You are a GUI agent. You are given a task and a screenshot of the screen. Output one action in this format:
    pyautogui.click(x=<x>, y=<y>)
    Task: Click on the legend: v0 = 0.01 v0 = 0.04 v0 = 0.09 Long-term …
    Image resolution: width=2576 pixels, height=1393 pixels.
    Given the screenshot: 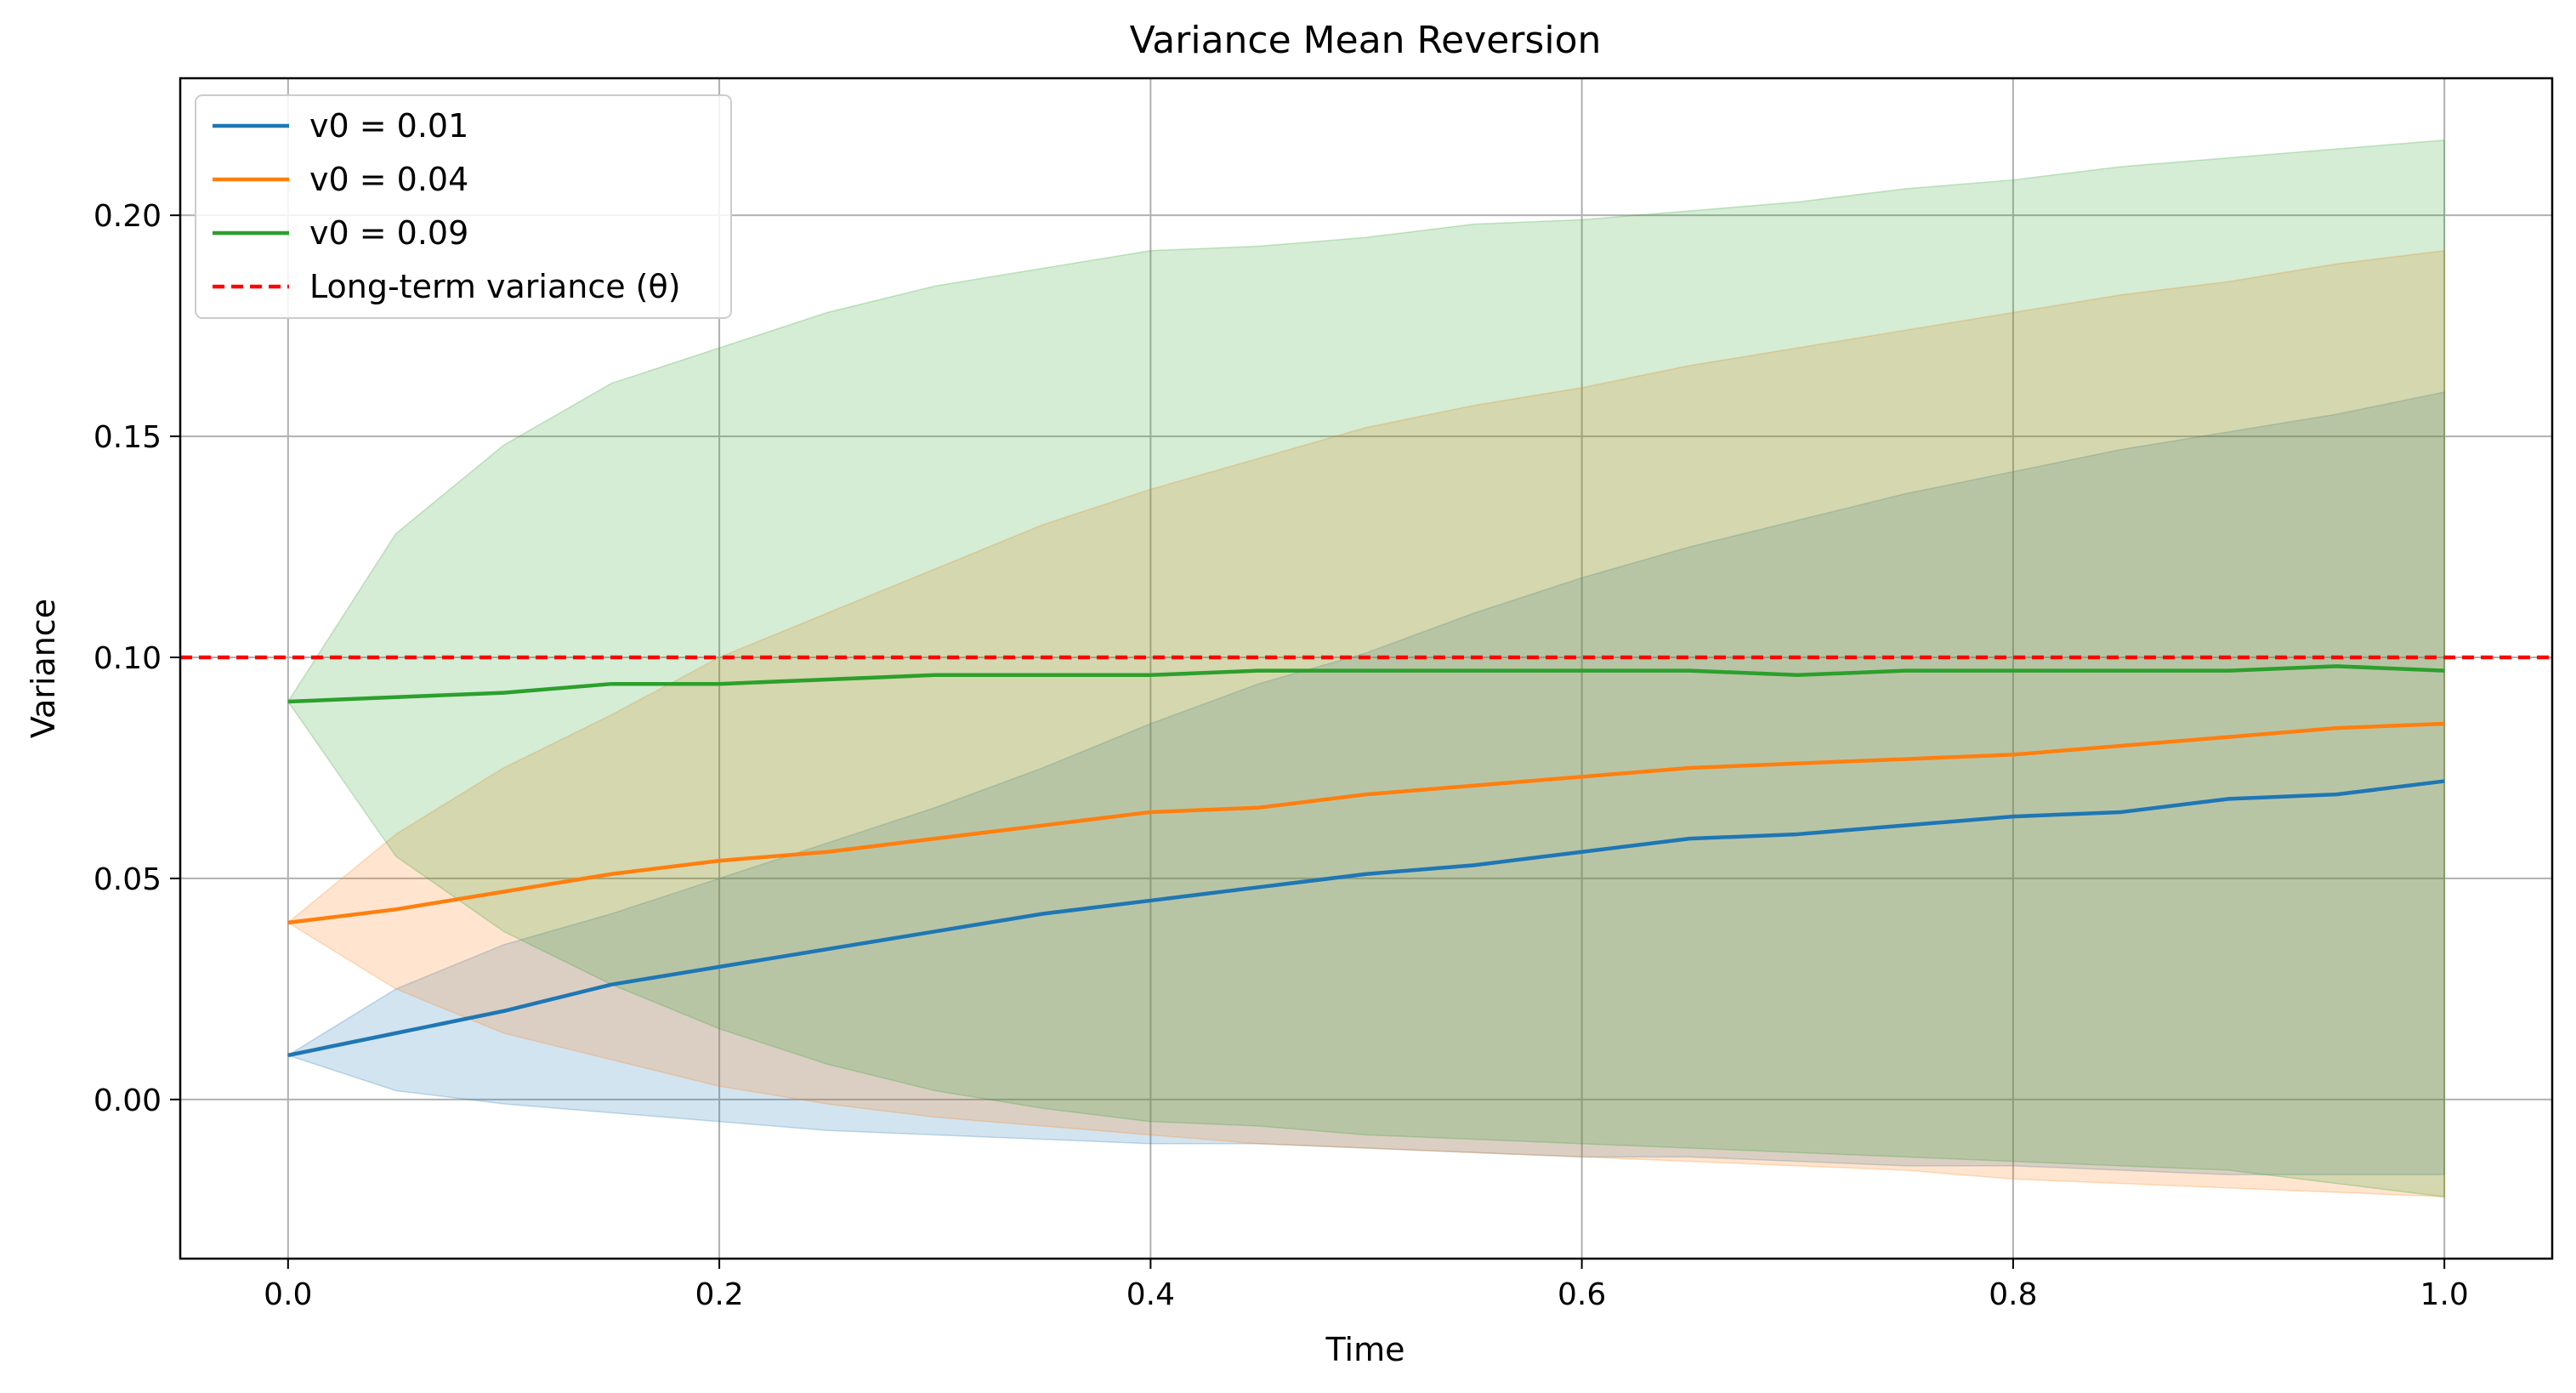 What is the action you would take?
    pyautogui.click(x=464, y=206)
    